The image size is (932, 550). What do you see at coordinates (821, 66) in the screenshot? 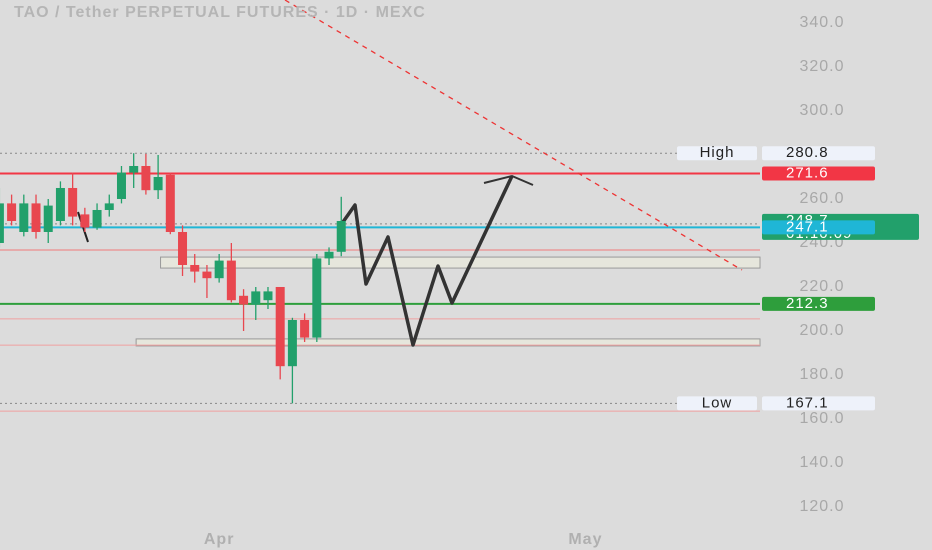
I see `y-tick-label: 320.0` at bounding box center [821, 66].